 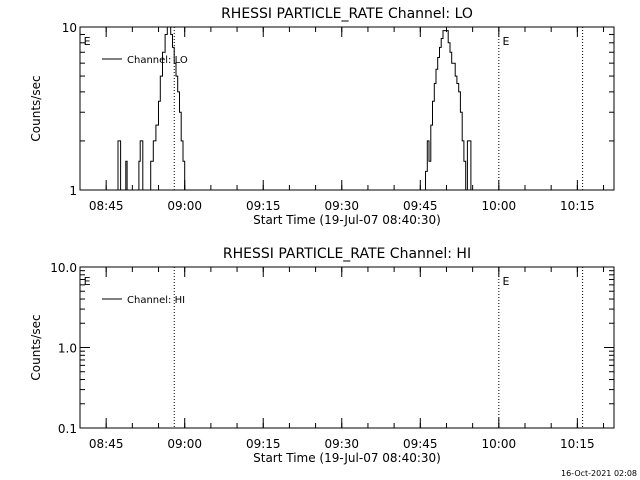 What do you see at coordinates (67, 349) in the screenshot?
I see `y-tick-label: 1.0` at bounding box center [67, 349].